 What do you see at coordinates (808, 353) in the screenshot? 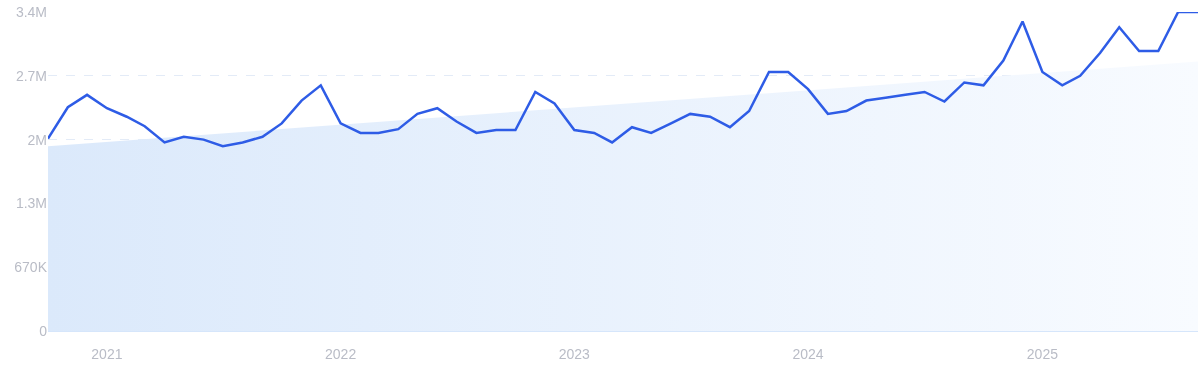
I see `x-tick-label: 2024` at bounding box center [808, 353].